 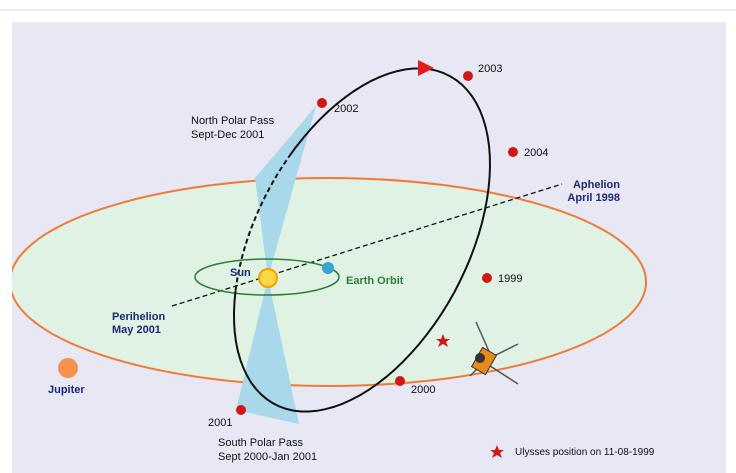 What do you see at coordinates (346, 109) in the screenshot?
I see `year-label: 2002` at bounding box center [346, 109].